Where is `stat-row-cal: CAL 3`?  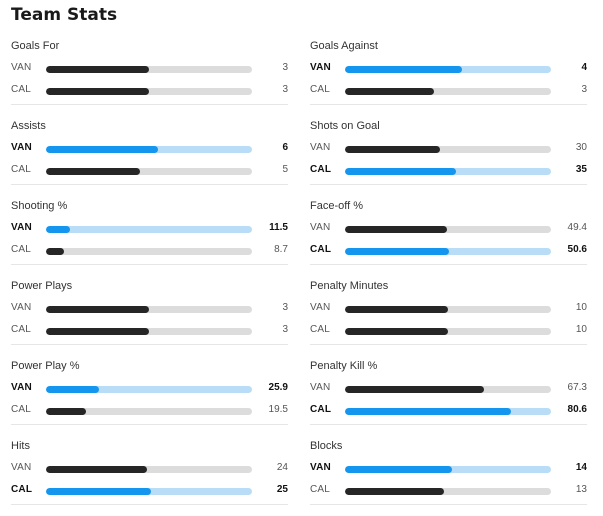
stat-row-cal: CAL 3 is located at coordinates (149, 91).